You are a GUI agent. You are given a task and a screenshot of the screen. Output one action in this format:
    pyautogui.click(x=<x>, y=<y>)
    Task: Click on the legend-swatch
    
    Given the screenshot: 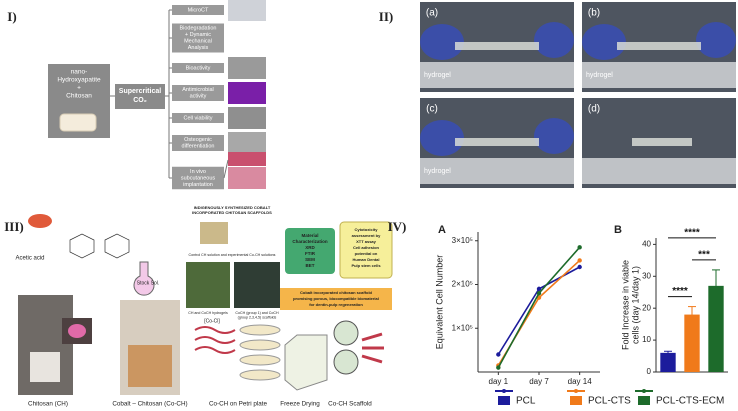 What is the action you would take?
    pyautogui.click(x=576, y=400)
    